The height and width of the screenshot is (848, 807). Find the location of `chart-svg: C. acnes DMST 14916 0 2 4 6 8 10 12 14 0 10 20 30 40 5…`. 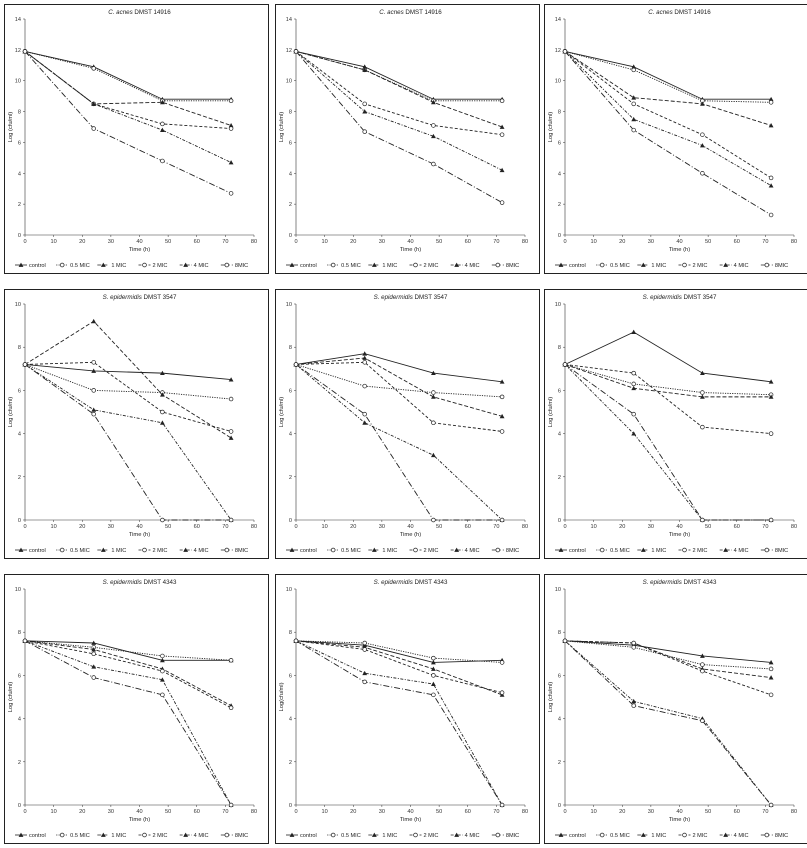

chart-svg: C. acnes DMST 14916 0 2 4 6 8 10 12 14 0 10 20 30 40 5… is located at coordinates (132, 139).